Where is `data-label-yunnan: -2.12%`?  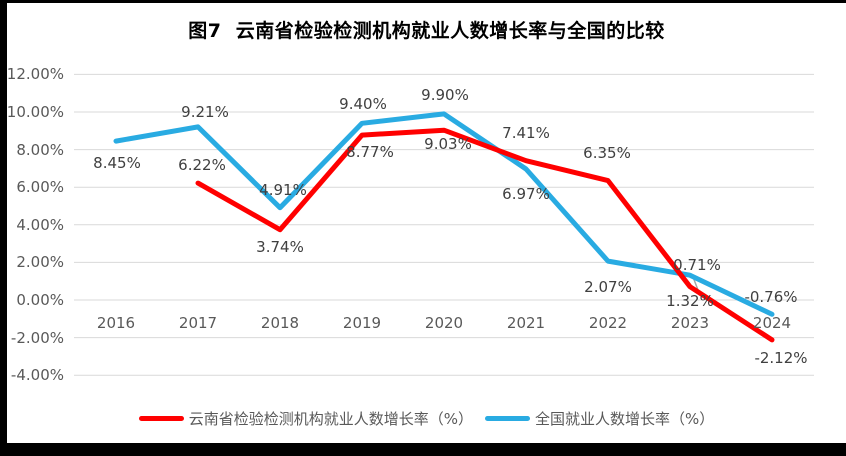 data-label-yunnan: -2.12% is located at coordinates (781, 357).